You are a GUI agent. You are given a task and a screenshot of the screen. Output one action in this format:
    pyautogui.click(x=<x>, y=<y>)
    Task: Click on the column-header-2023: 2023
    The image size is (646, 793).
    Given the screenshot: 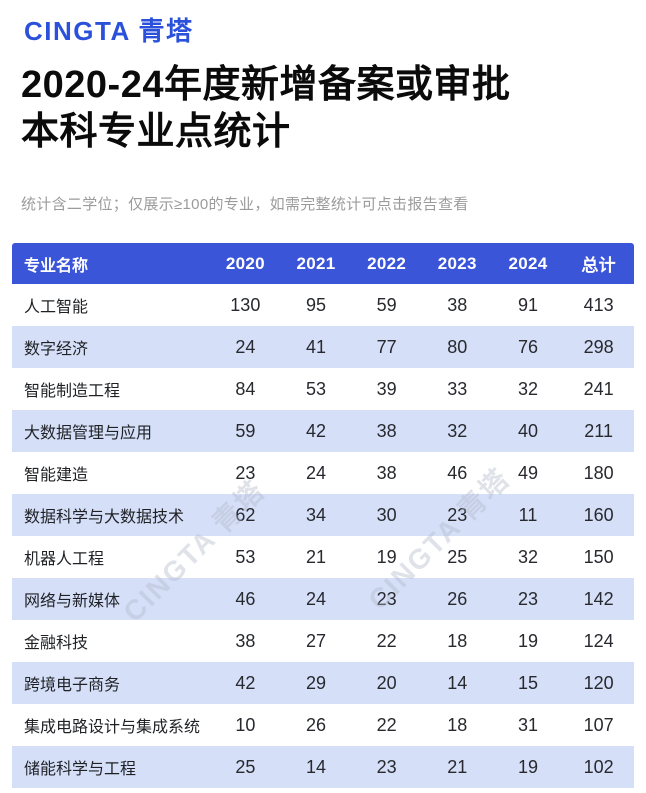 What is the action you would take?
    pyautogui.click(x=457, y=263)
    